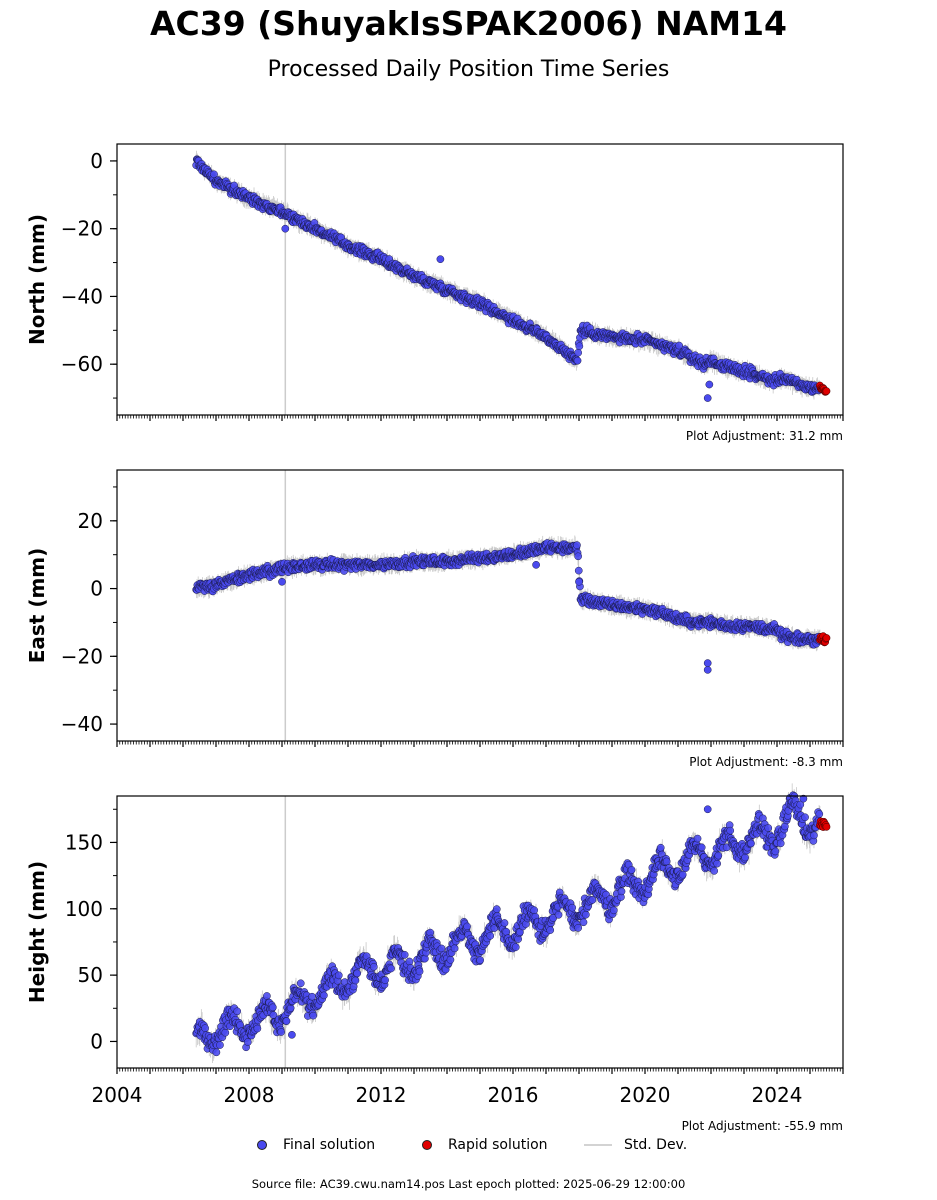  What do you see at coordinates (82, 296) in the screenshot?
I see `y-tick-label: −40` at bounding box center [82, 296].